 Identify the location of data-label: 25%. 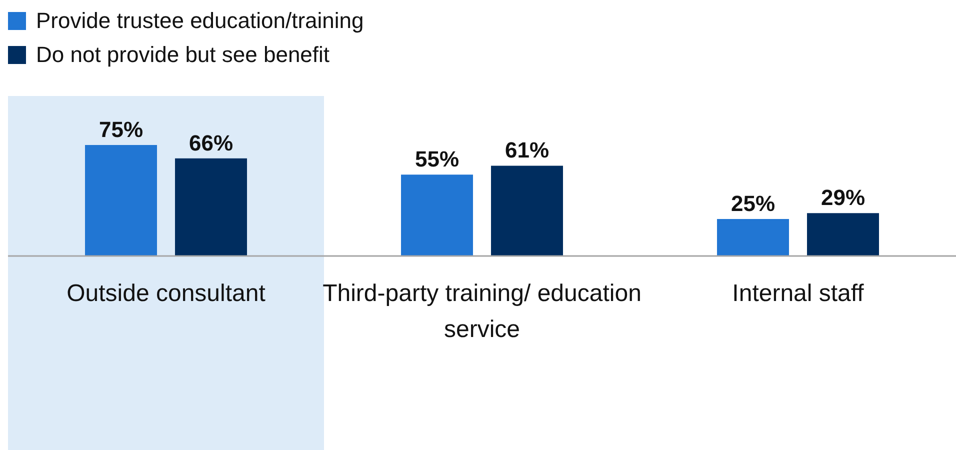
(753, 203).